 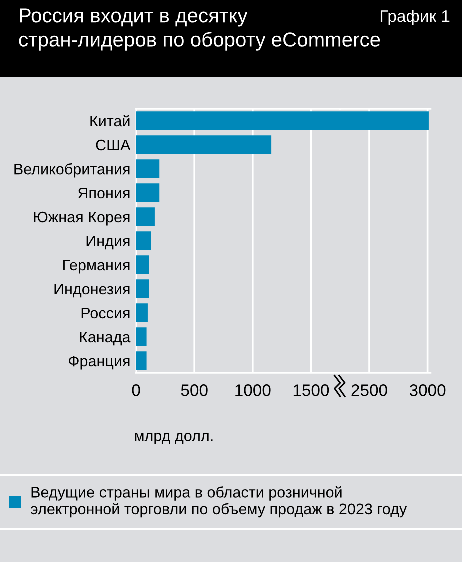 What do you see at coordinates (113, 145) in the screenshot?
I see `y-tick-label: США` at bounding box center [113, 145].